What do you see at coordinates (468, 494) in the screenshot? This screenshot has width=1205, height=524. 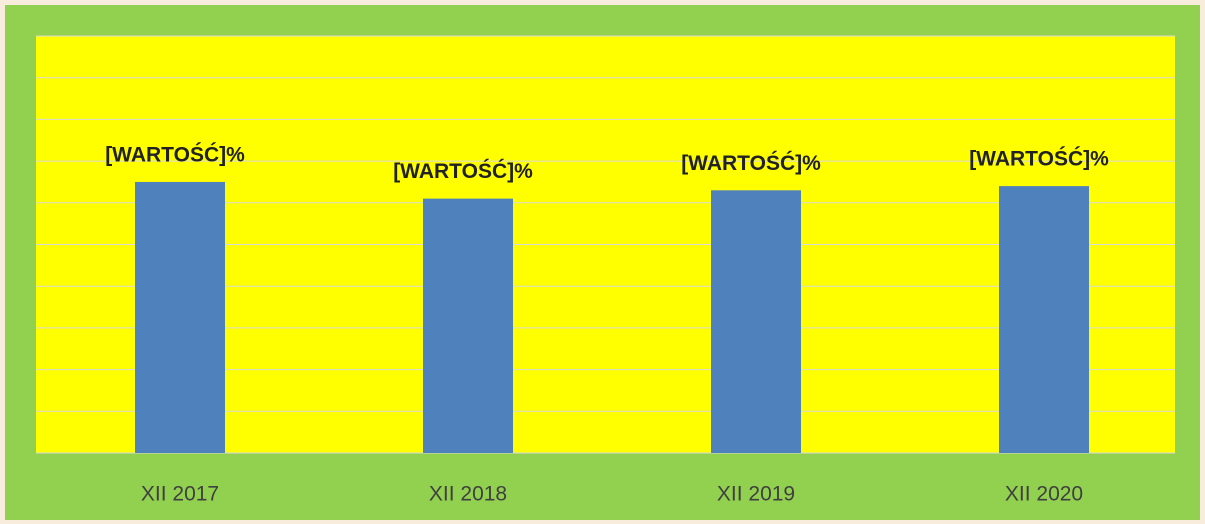 I see `x-tick-label: XII 2018` at bounding box center [468, 494].